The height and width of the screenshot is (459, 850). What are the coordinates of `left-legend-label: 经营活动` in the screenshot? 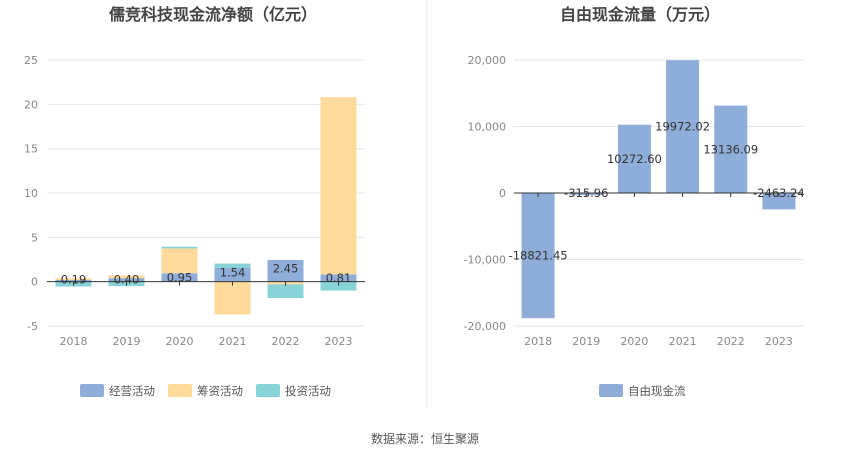 It's located at (132, 391).